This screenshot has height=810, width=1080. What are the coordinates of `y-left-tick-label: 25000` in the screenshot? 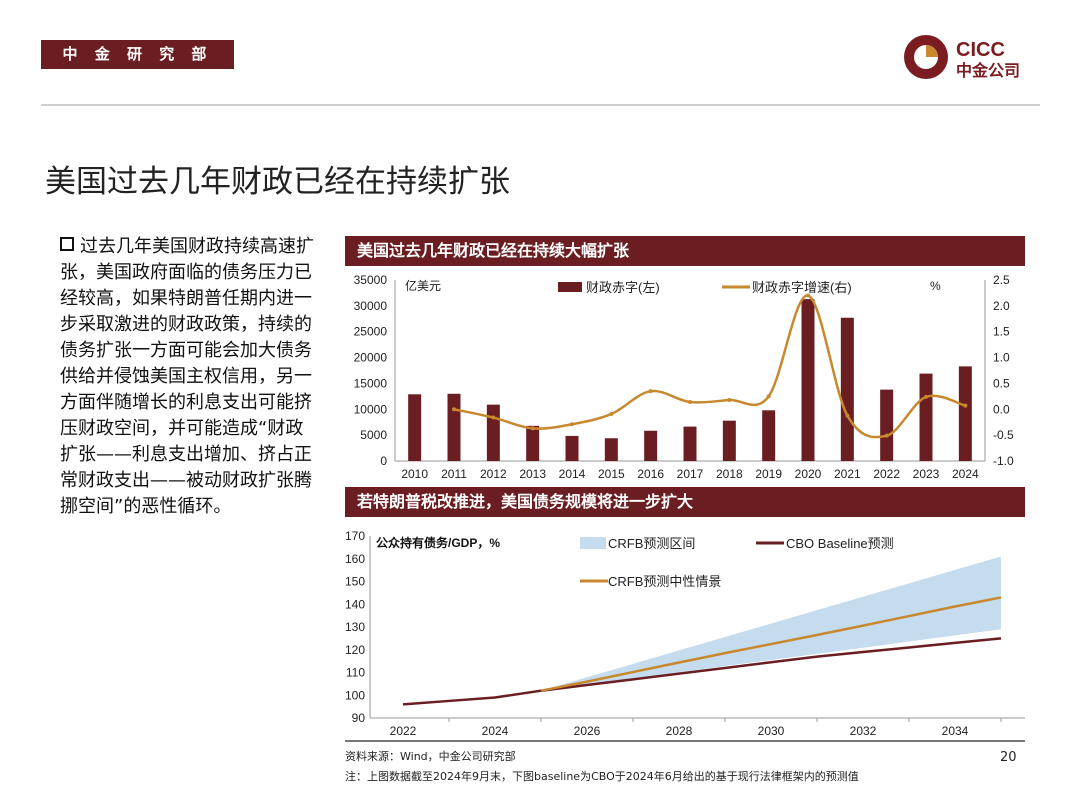 It's located at (371, 332).